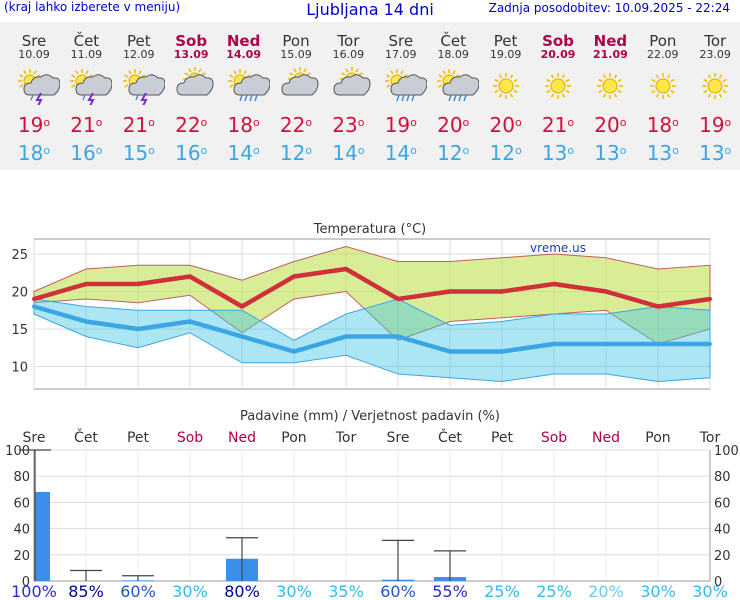  I want to click on y-tick-label-left: 0, so click(26, 582).